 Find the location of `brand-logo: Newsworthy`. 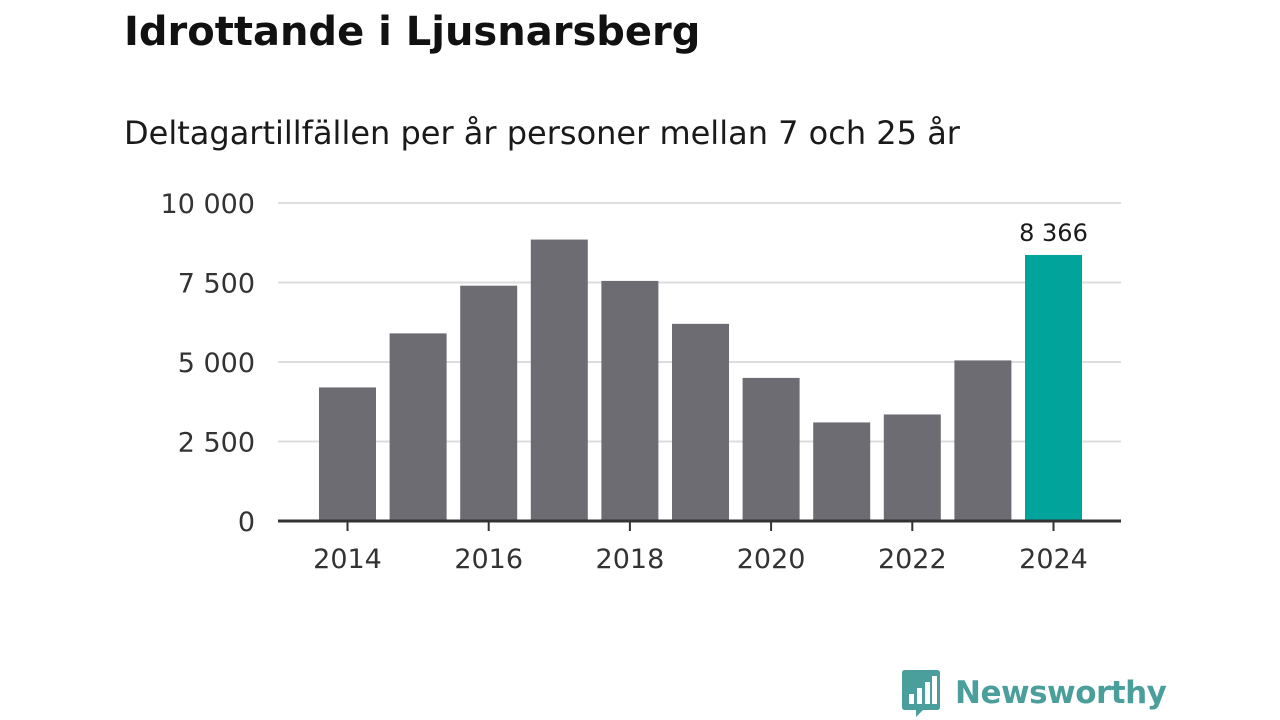

brand-logo: Newsworthy is located at coordinates (1034, 693).